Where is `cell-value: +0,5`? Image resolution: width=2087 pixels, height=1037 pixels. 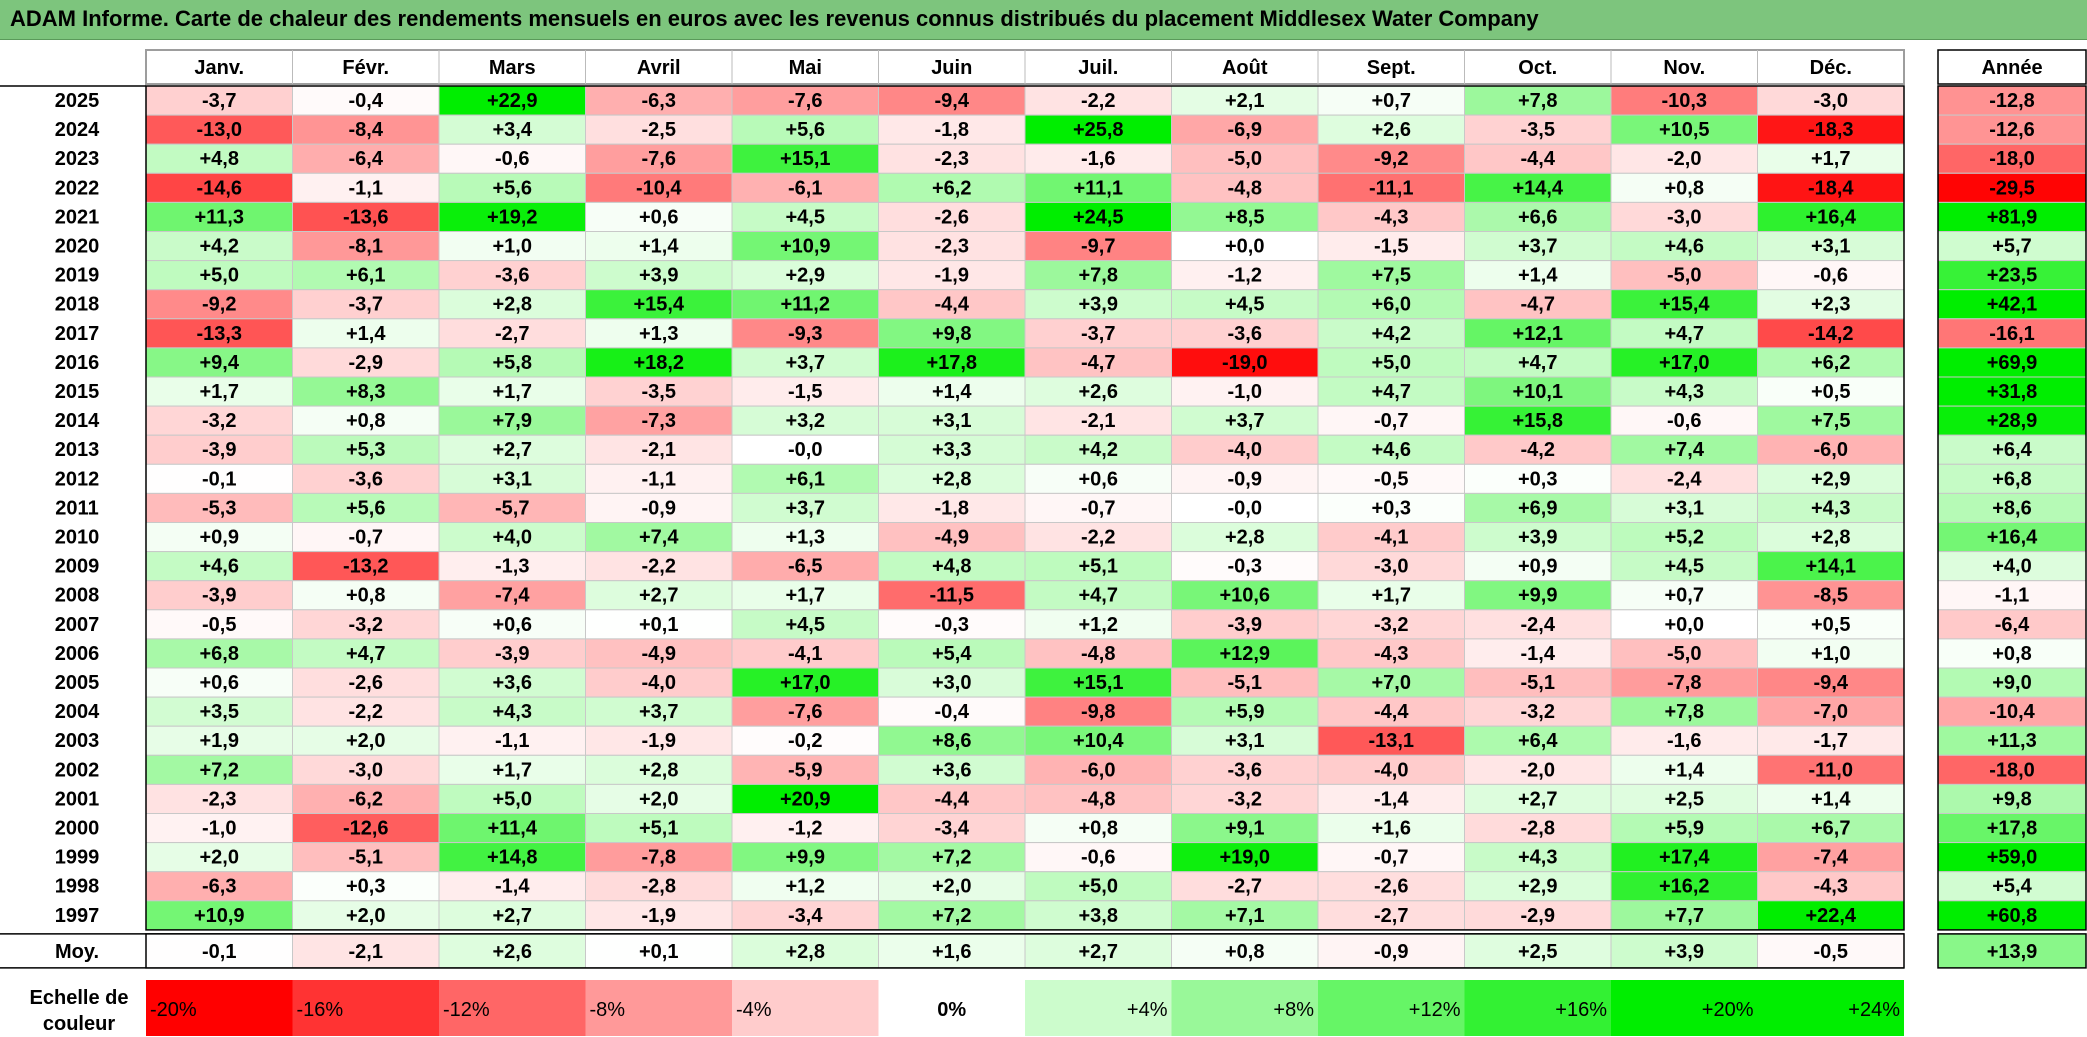 cell-value: +0,5 is located at coordinates (1830, 392).